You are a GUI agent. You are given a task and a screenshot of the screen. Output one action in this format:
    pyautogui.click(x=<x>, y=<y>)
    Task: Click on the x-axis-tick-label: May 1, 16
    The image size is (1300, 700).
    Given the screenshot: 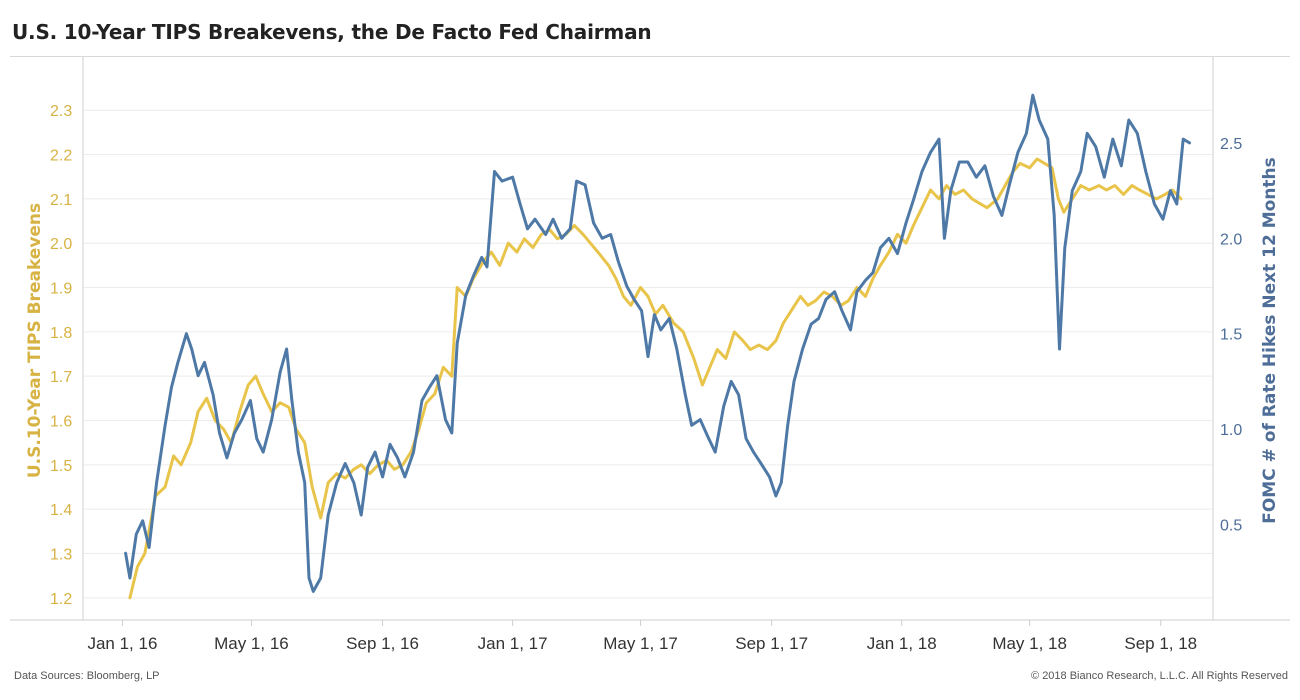 What is the action you would take?
    pyautogui.click(x=251, y=643)
    